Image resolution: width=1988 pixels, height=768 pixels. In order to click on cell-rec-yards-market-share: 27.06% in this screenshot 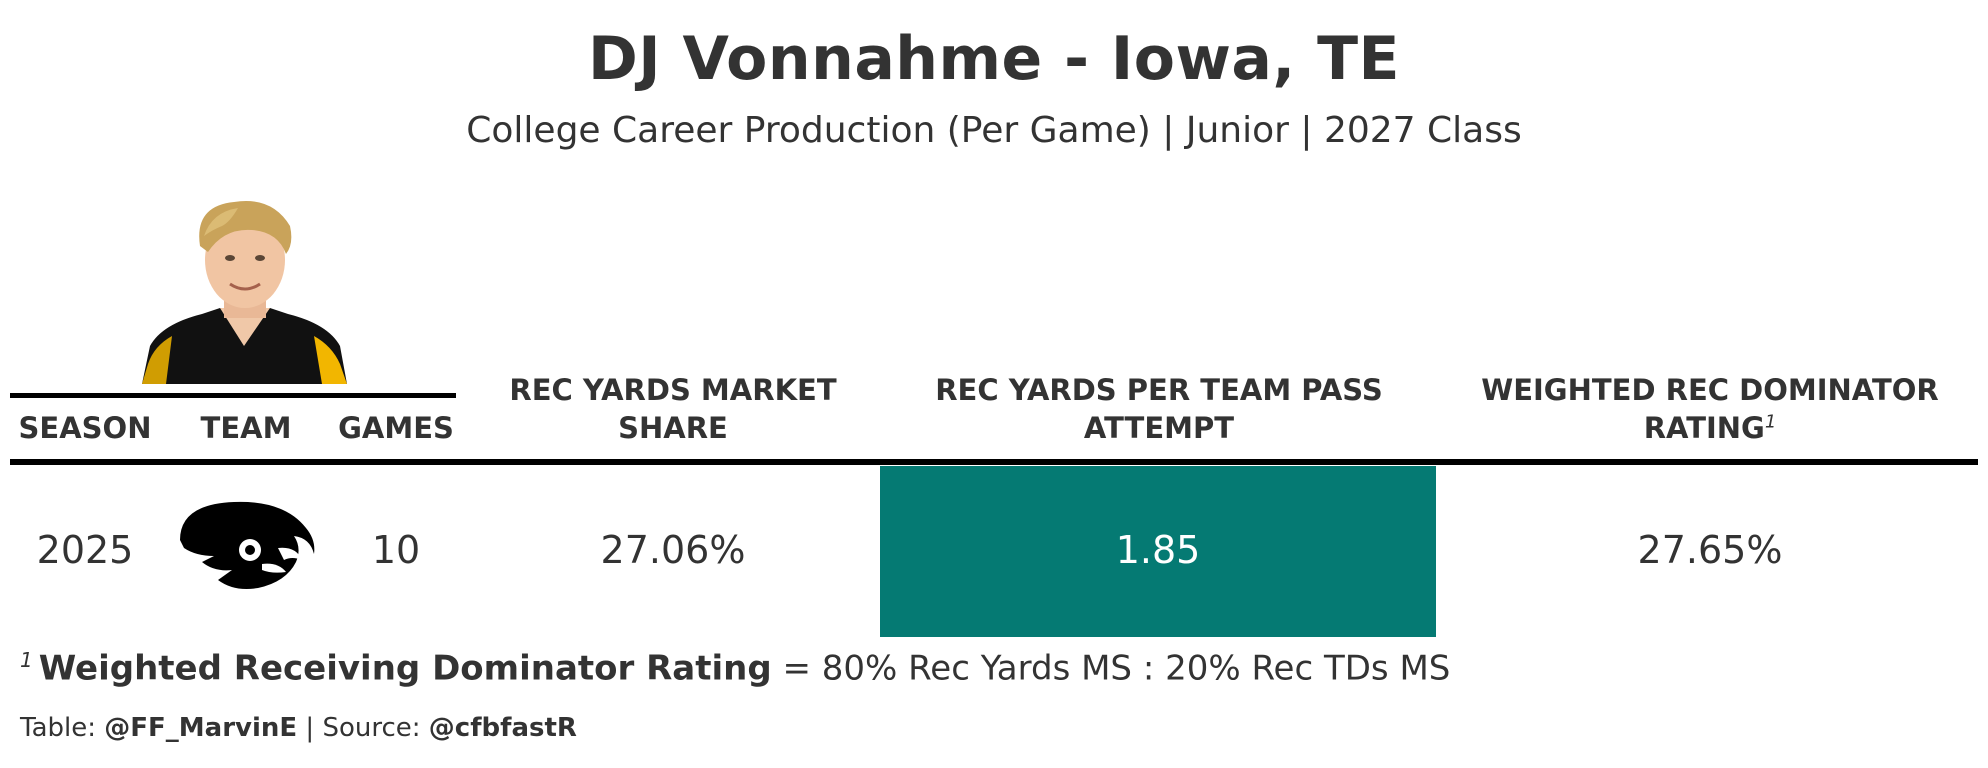, I will do `click(673, 550)`.